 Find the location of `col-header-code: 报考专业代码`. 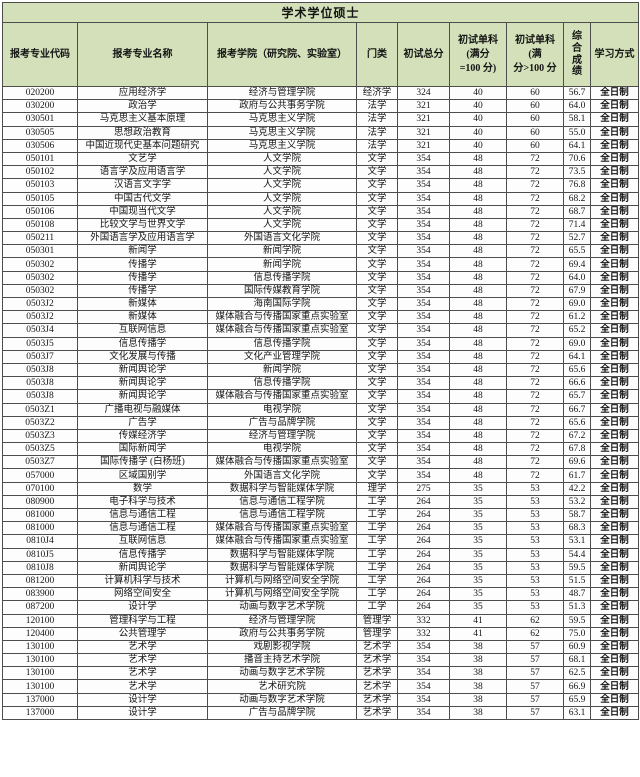

col-header-code: 报考专业代码 is located at coordinates (40, 54).